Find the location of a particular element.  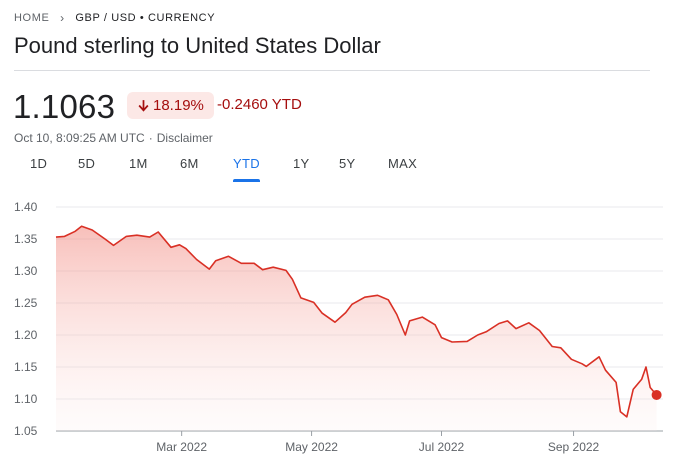

tab-max: MAX is located at coordinates (403, 163).